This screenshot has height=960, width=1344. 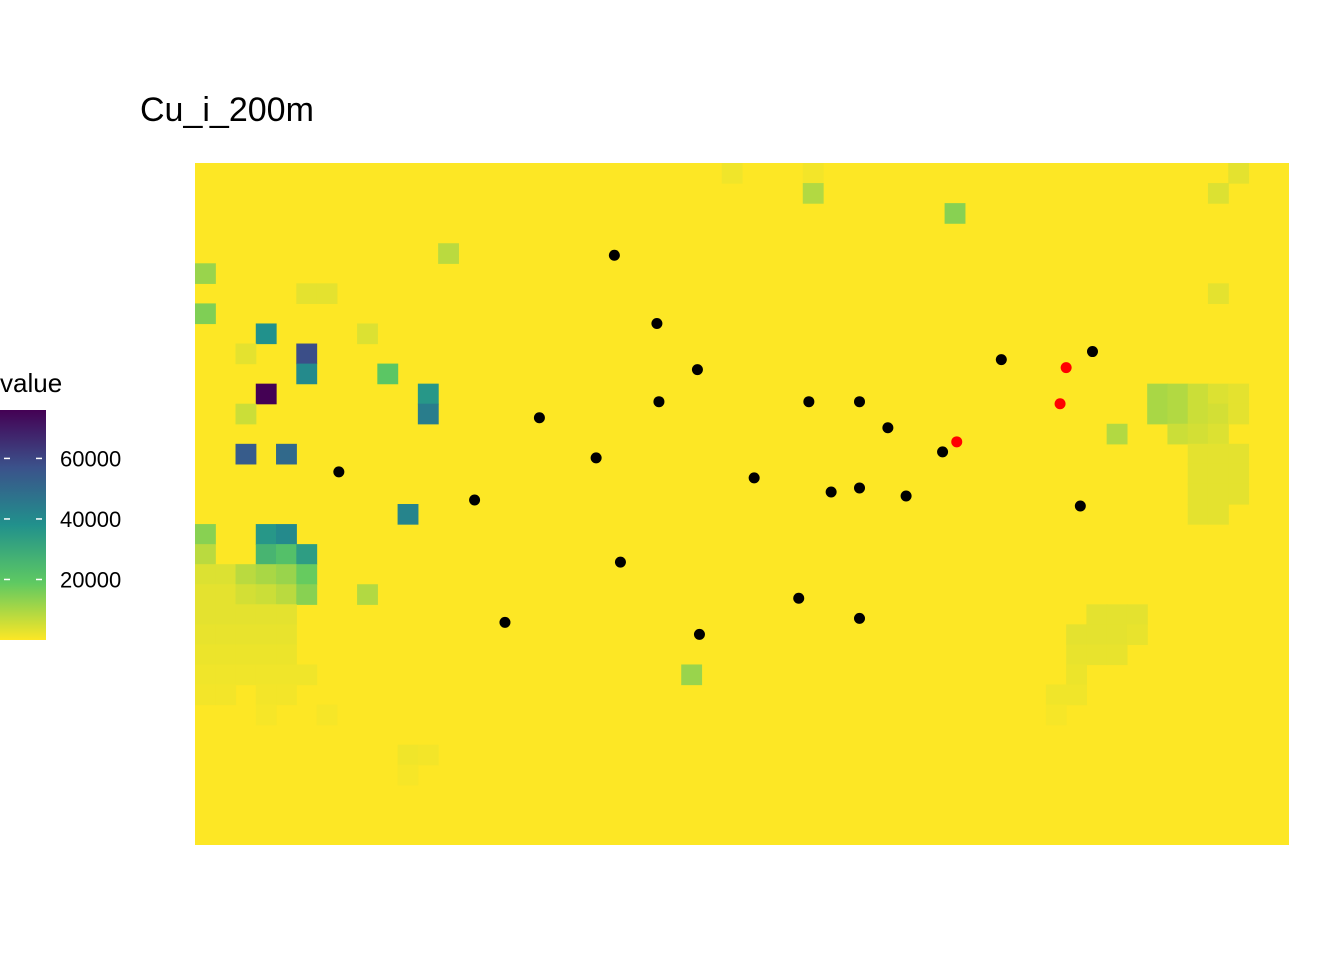 I want to click on legend-tick-label: 40000, so click(x=90, y=519).